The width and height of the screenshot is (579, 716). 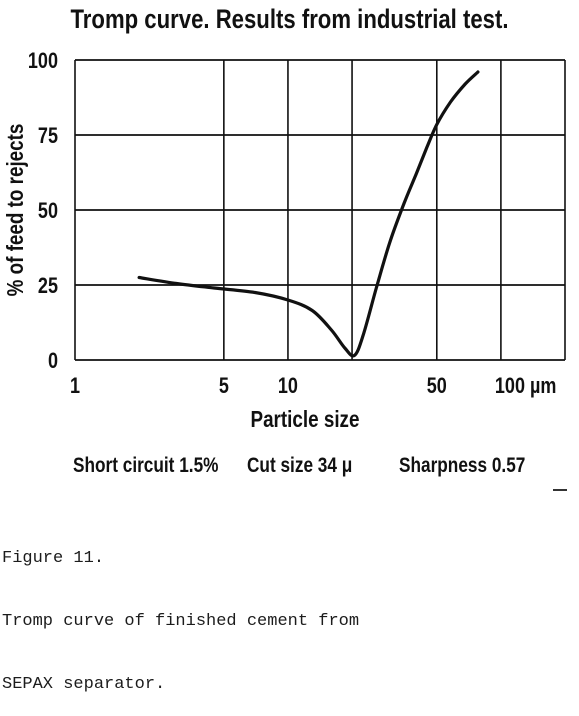 I want to click on sharpness-stat: Sharpness 0.57, so click(x=462, y=466).